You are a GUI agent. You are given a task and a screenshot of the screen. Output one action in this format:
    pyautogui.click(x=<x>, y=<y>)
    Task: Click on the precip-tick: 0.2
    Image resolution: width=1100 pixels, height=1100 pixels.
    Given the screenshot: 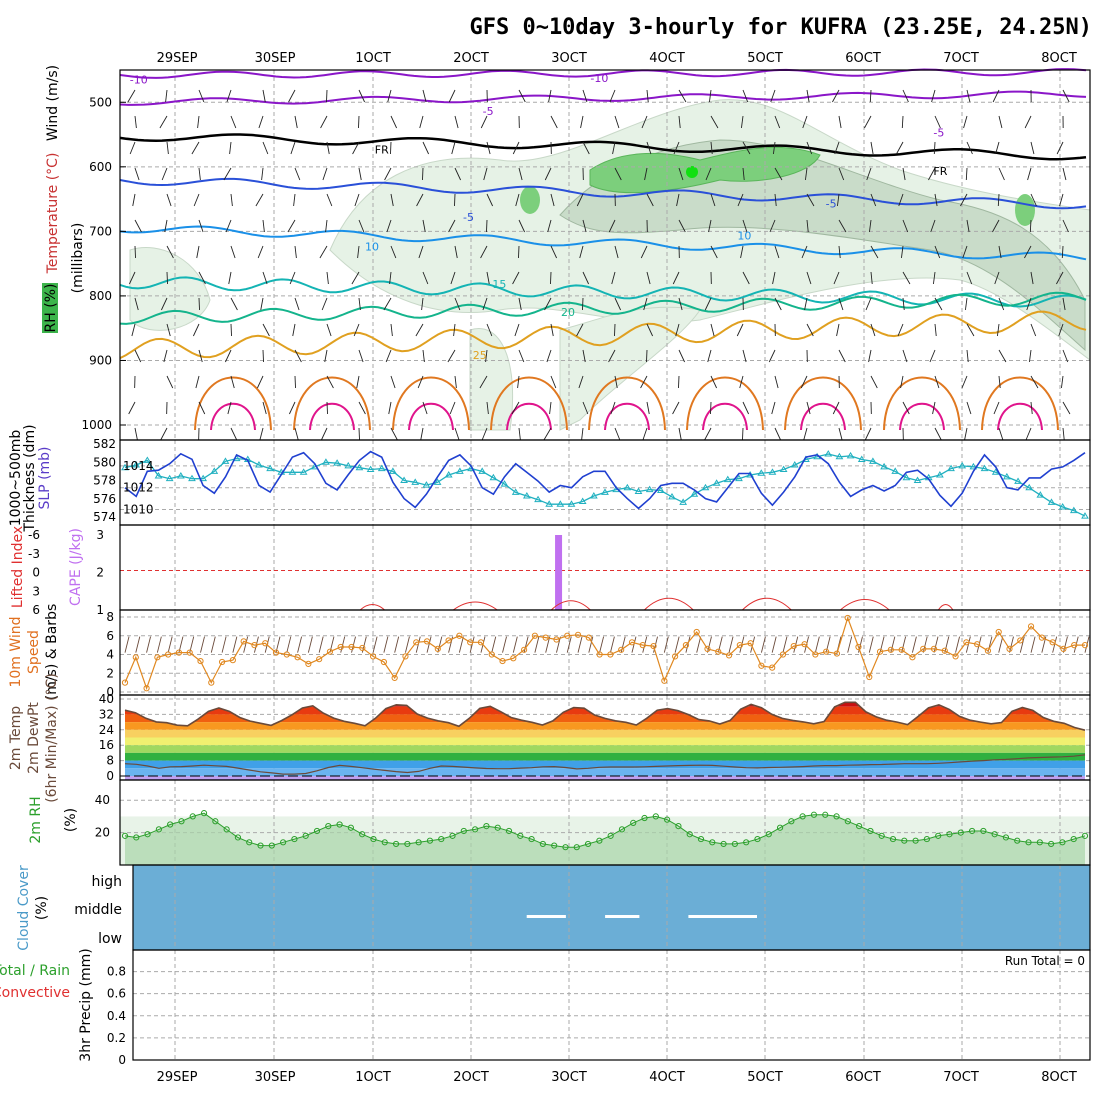 What is the action you would take?
    pyautogui.click(x=116, y=1038)
    